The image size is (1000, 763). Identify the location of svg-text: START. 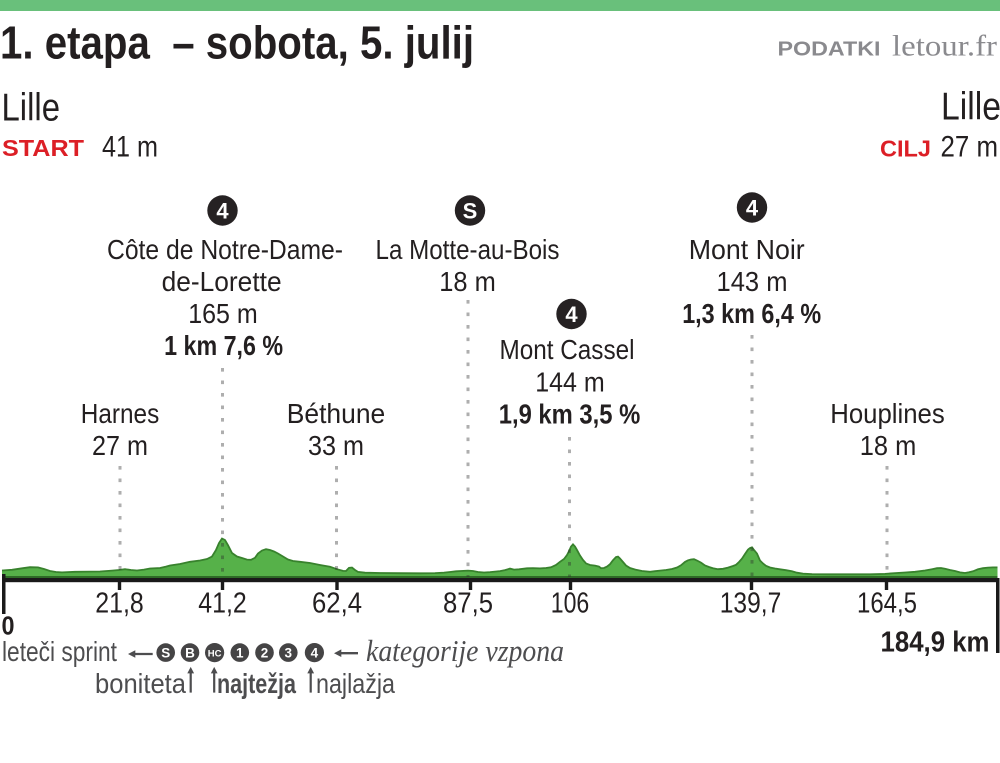
(43, 148).